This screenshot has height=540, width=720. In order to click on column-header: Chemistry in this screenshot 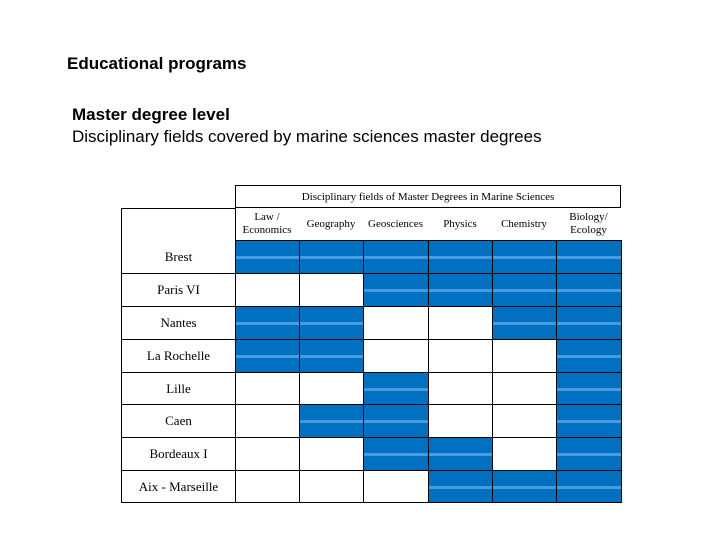, I will do `click(524, 223)`.